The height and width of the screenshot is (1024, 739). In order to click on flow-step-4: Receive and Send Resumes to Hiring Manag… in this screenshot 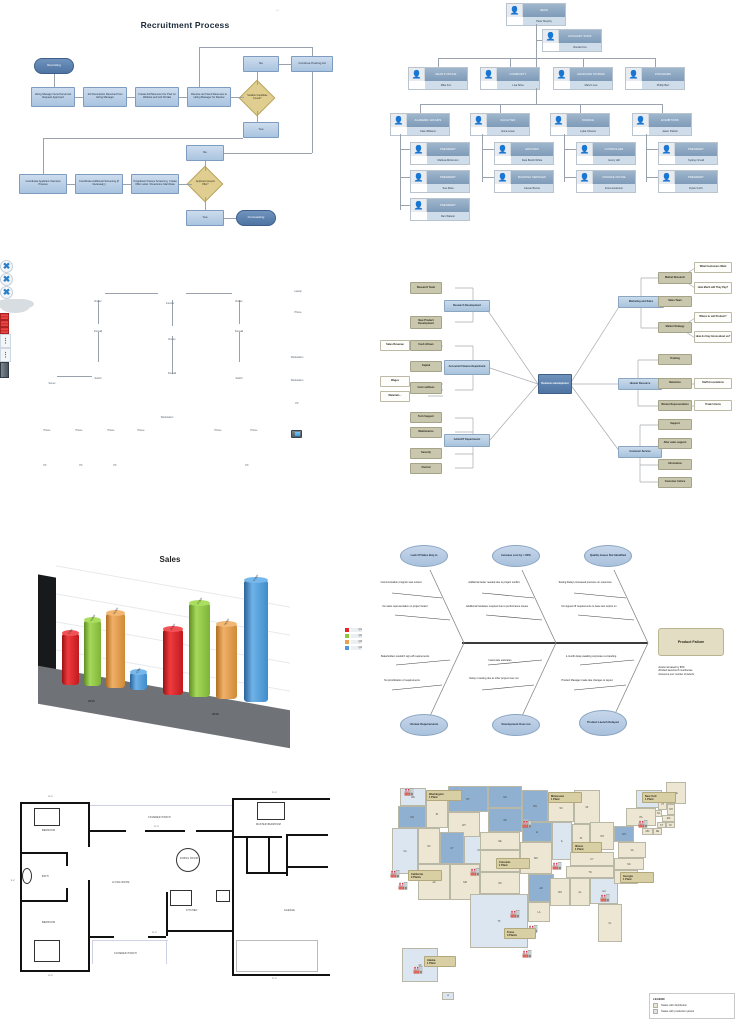, I will do `click(209, 97)`.